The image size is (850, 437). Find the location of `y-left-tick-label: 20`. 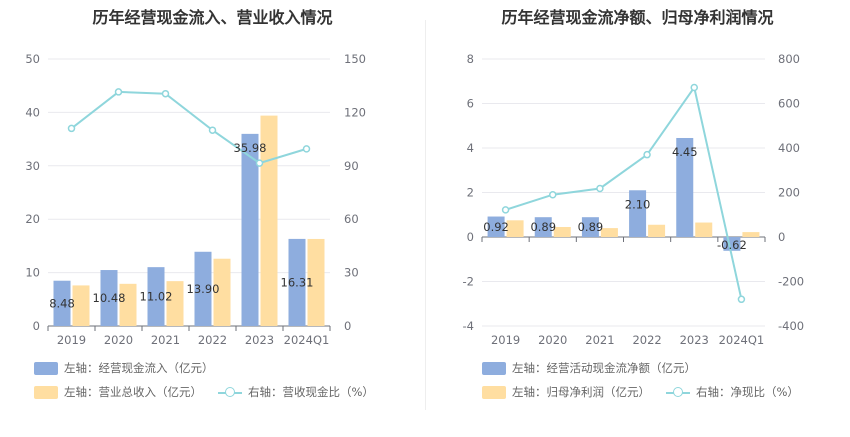

y-left-tick-label: 20 is located at coordinates (32, 219).